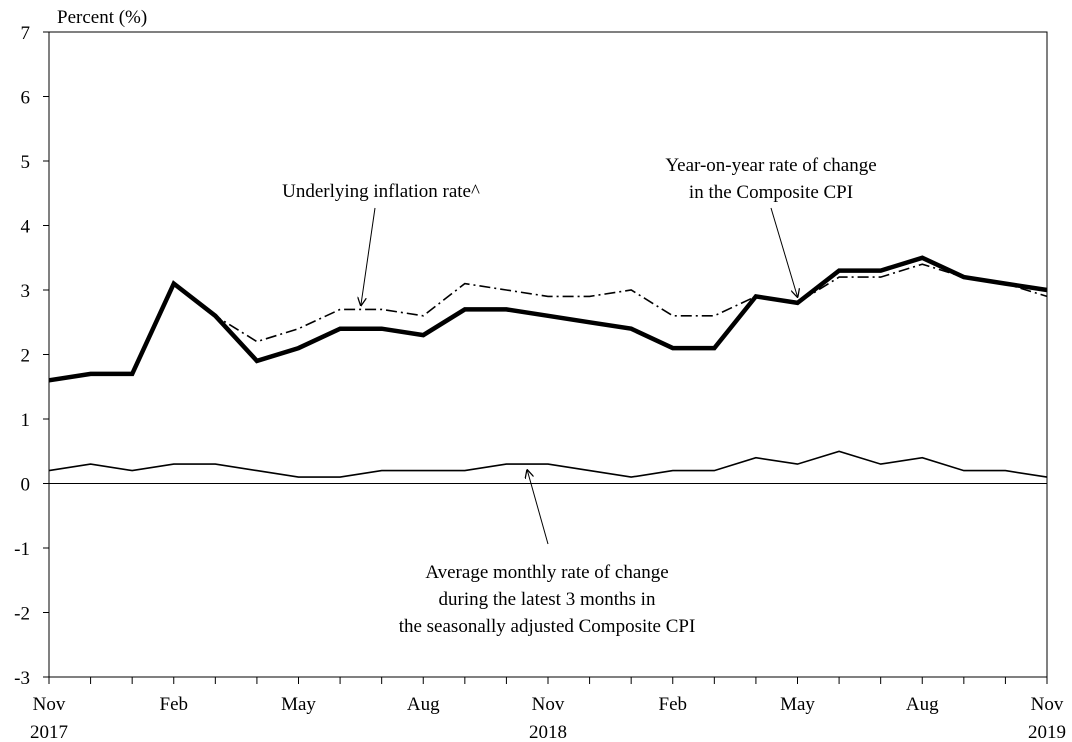 This screenshot has height=742, width=1072. I want to click on y-tick-label: -2, so click(22, 614).